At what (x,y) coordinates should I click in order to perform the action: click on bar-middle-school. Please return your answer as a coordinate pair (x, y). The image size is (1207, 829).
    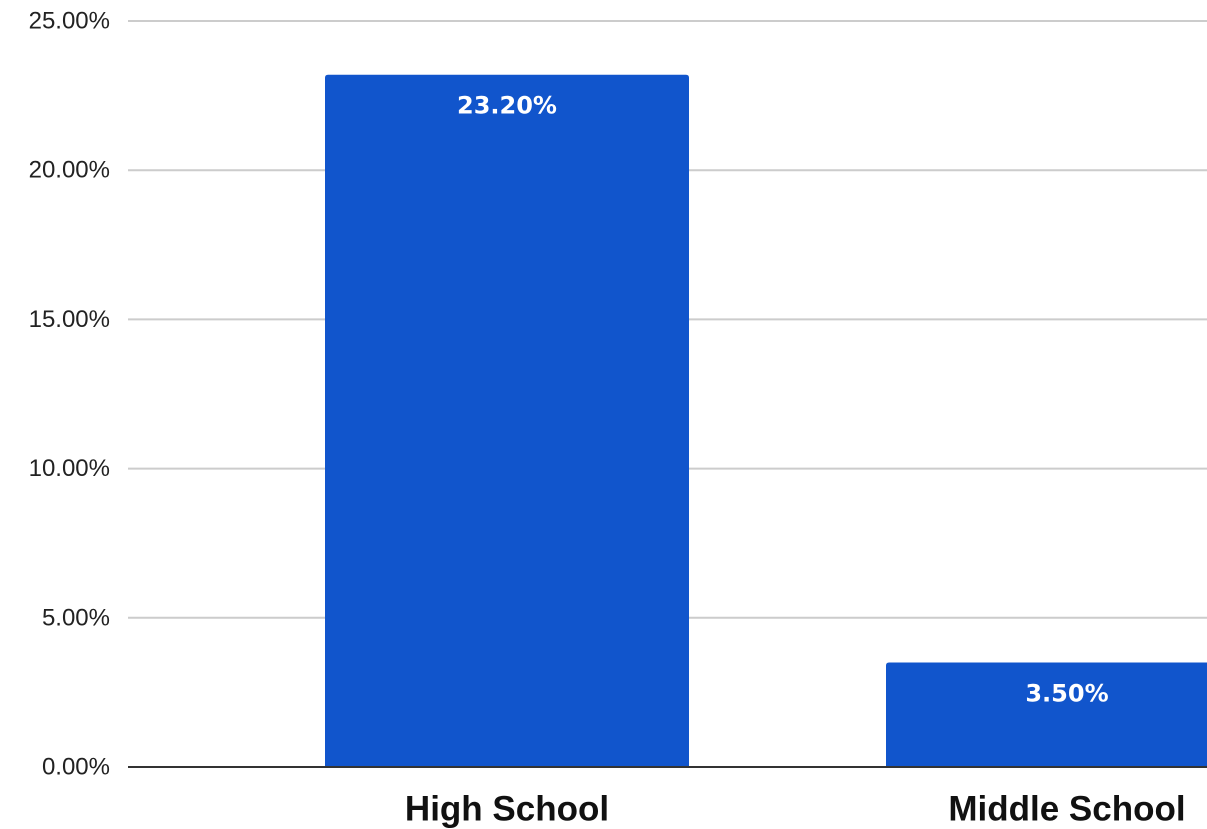
    Looking at the image, I should click on (1046, 714).